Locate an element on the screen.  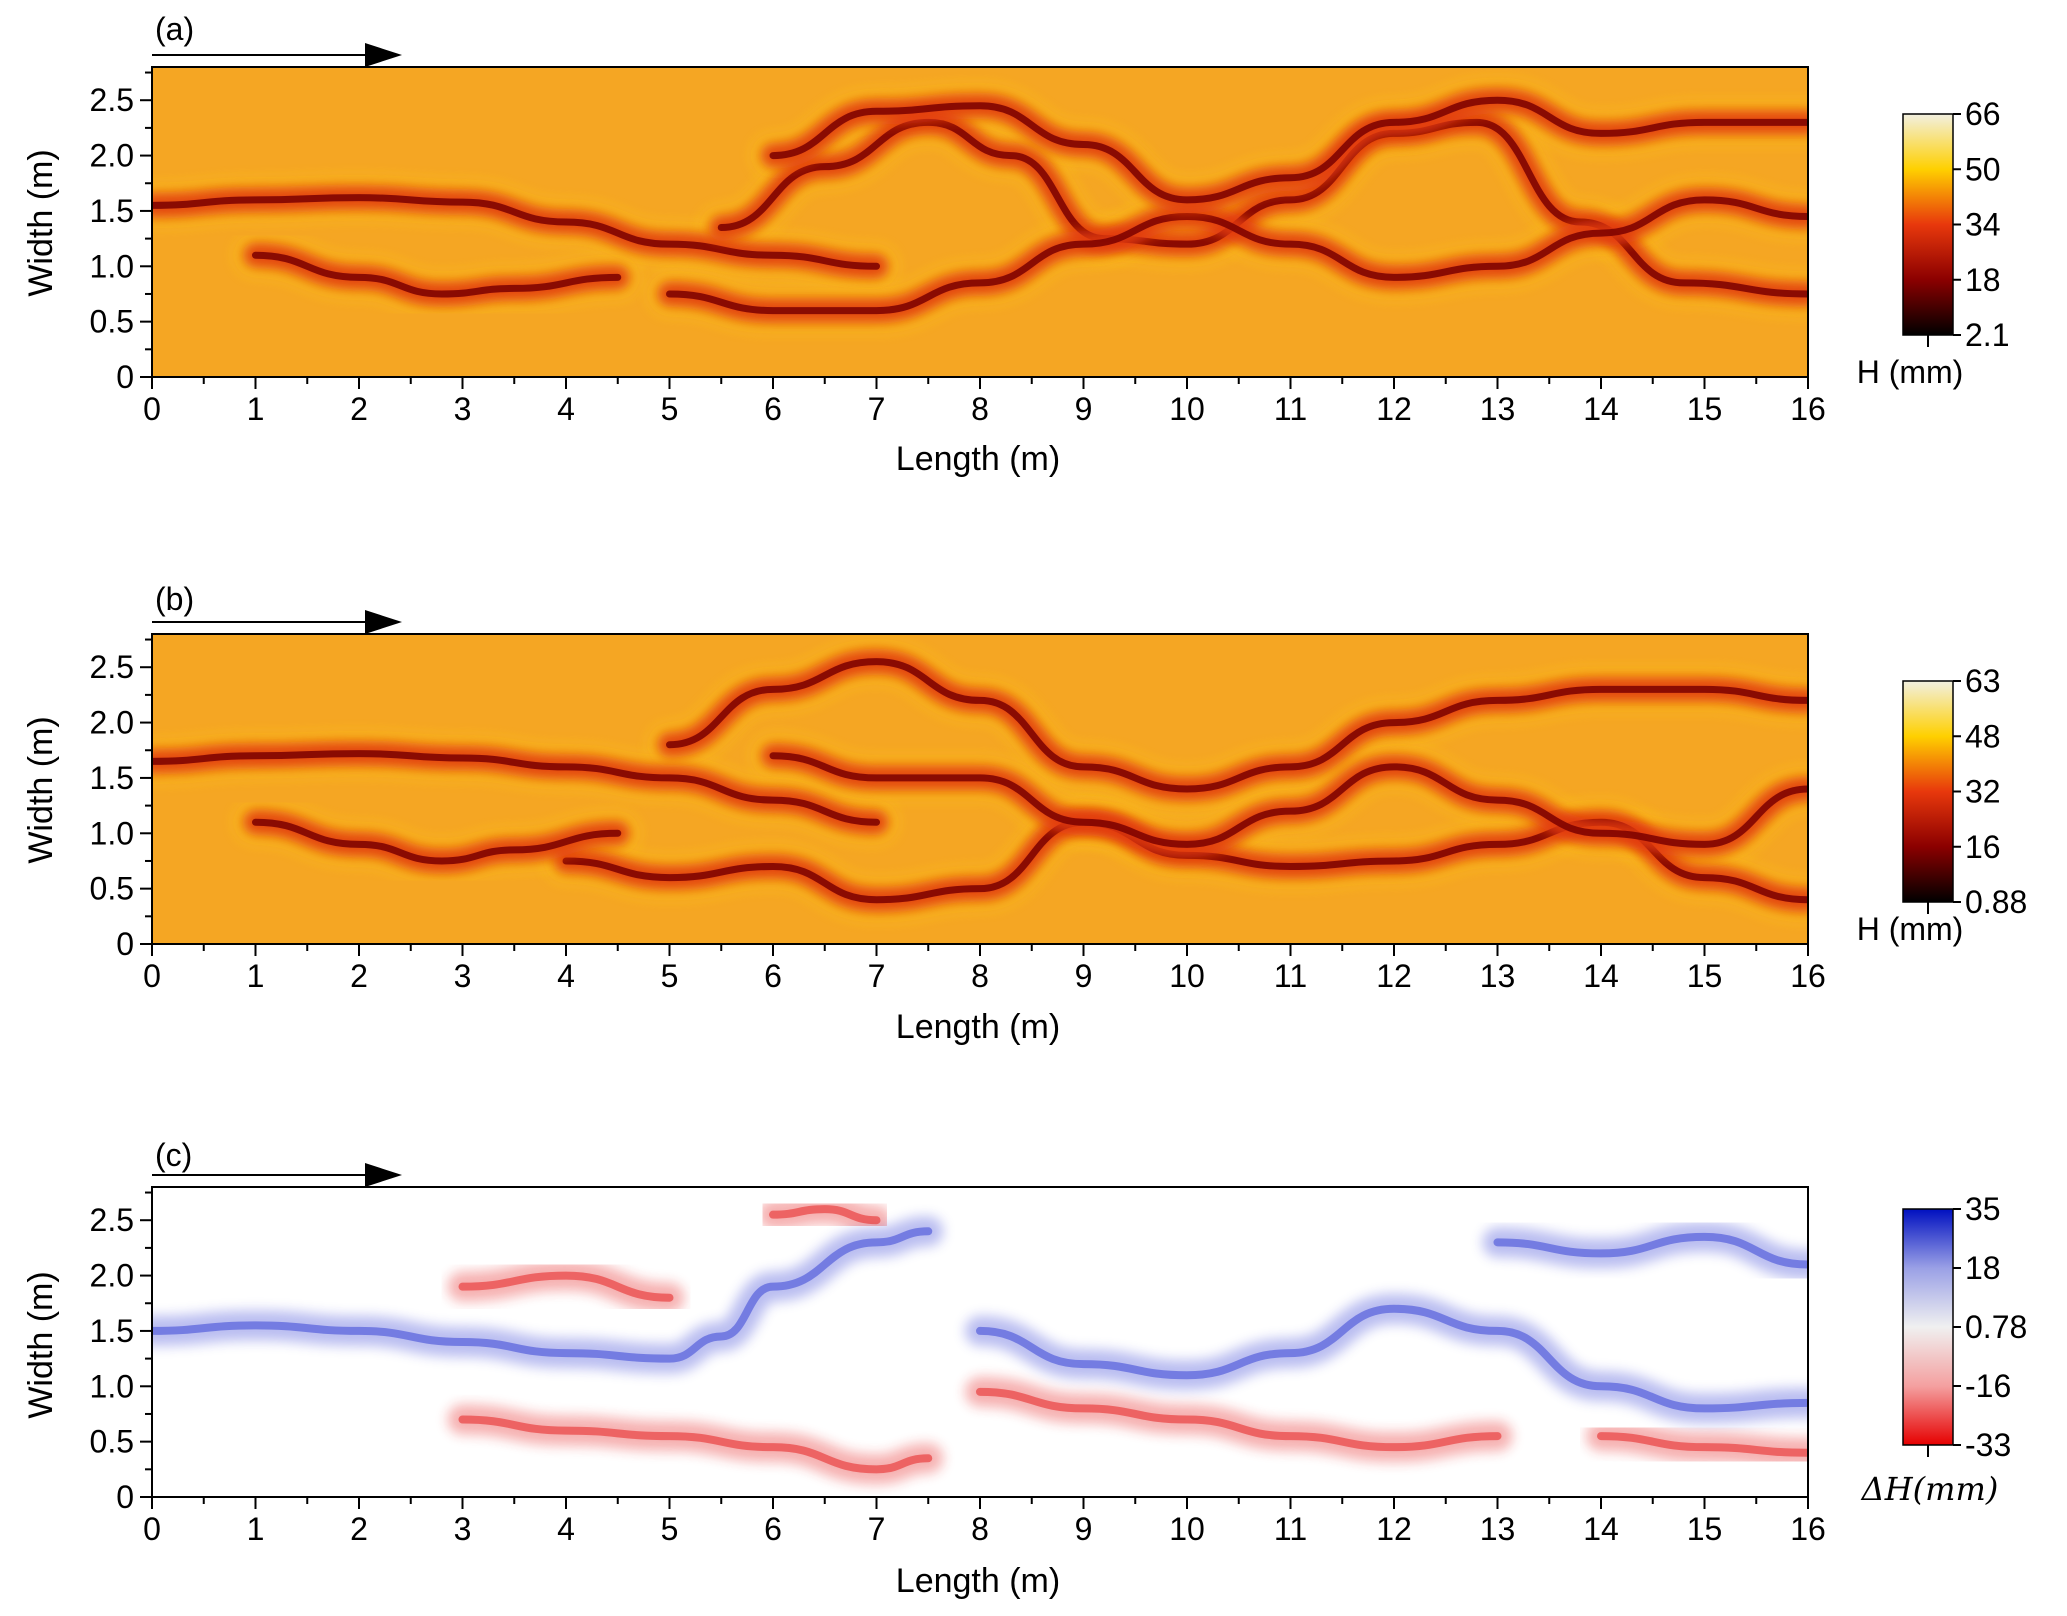
colorbar-tick-label: 16 is located at coordinates (1983, 847).